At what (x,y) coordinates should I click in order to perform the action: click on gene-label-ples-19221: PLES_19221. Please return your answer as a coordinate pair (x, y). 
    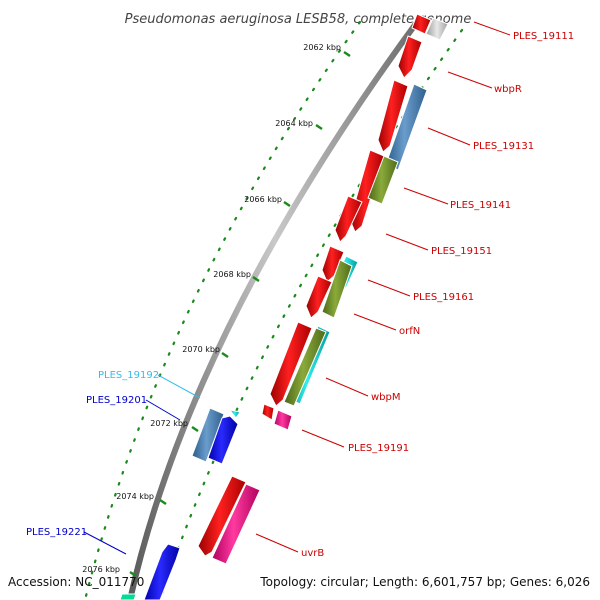
    Looking at the image, I should click on (56, 532).